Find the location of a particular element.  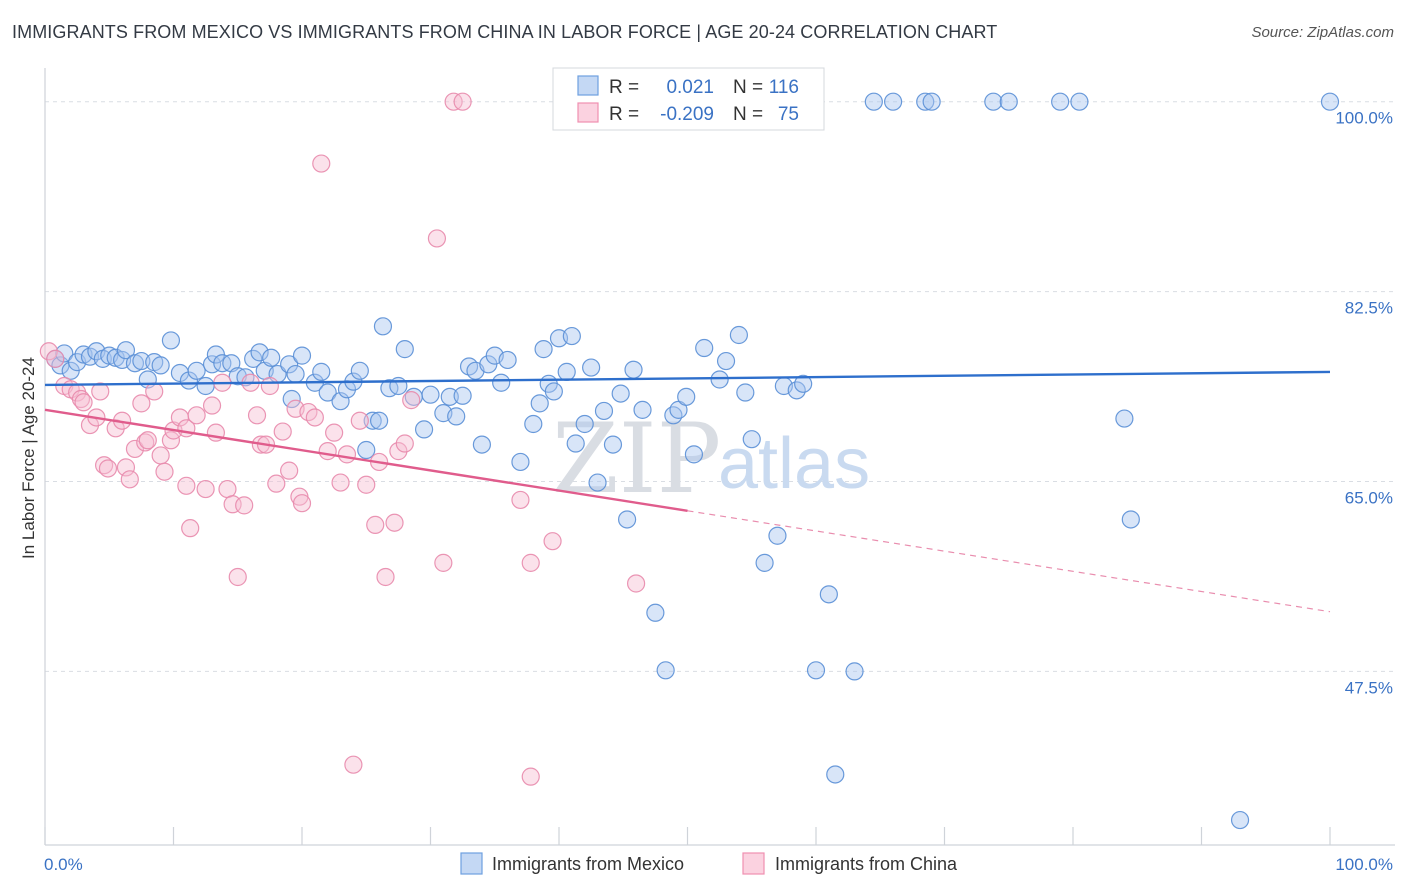

legend-mexico-n-label: N = is located at coordinates (748, 87).